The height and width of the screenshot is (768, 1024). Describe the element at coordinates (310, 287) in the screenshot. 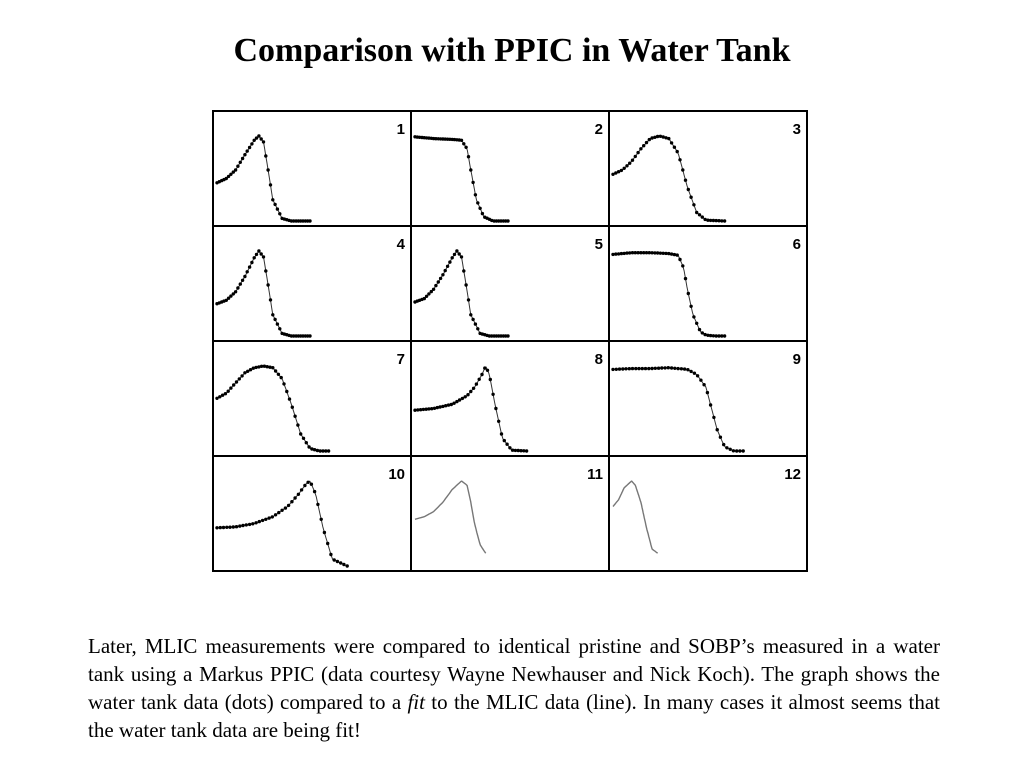

I see `panel-4: 4` at that location.